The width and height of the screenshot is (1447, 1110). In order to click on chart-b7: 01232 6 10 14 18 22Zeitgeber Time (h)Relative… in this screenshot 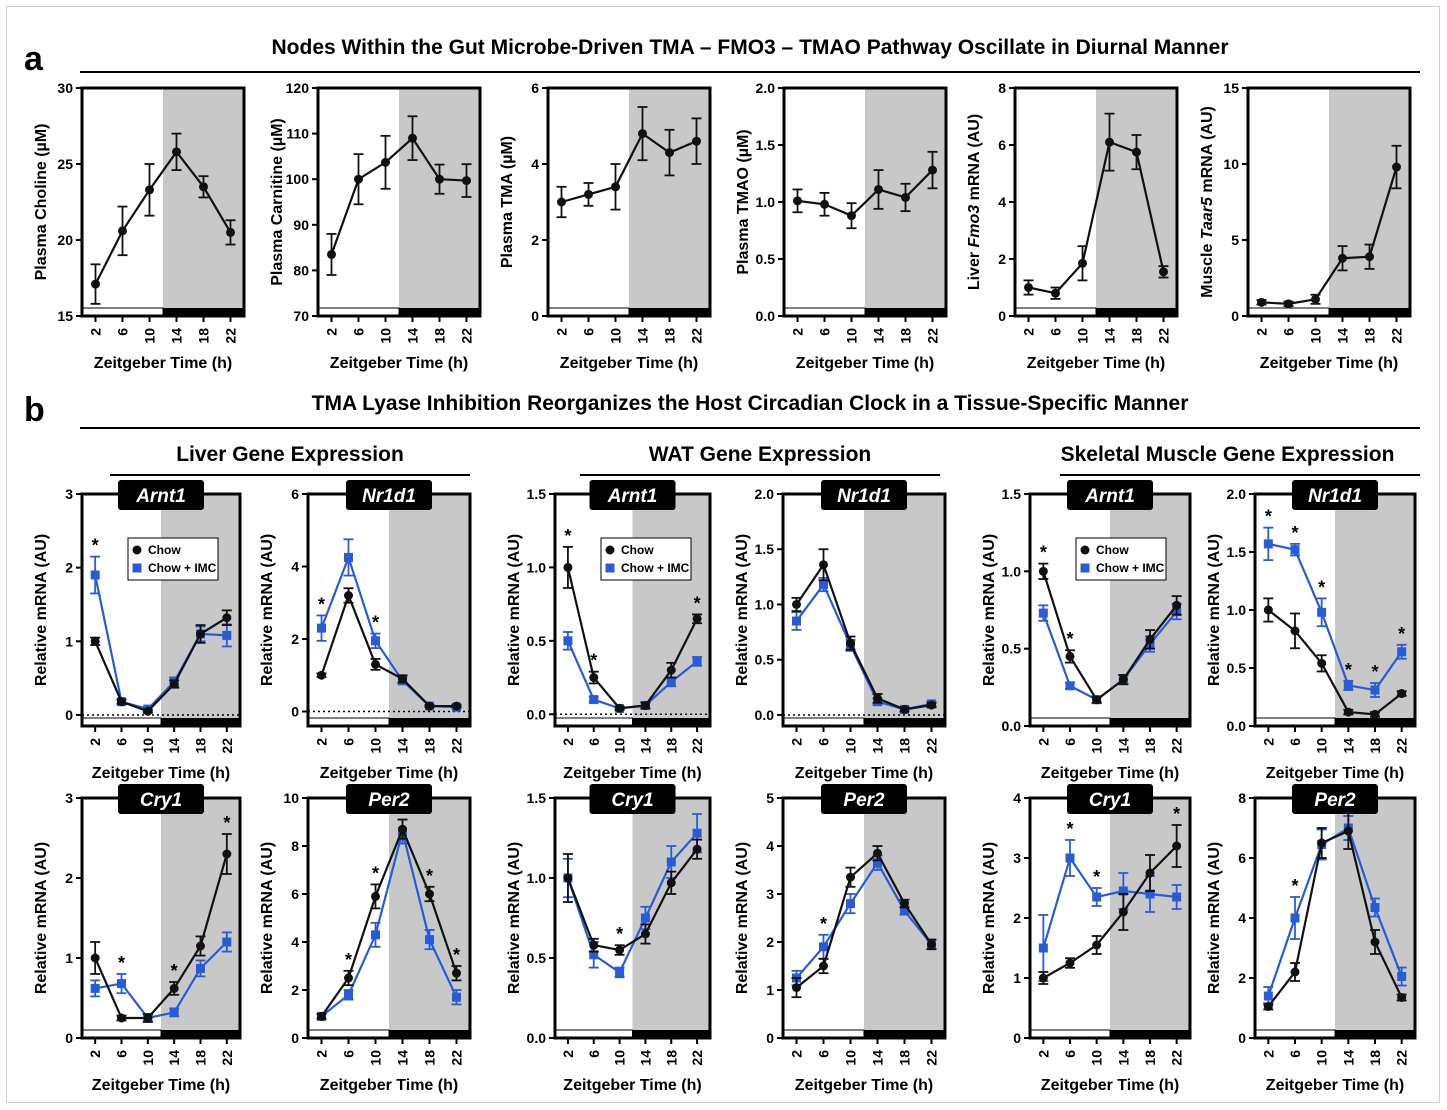, I will do `click(136, 939)`.